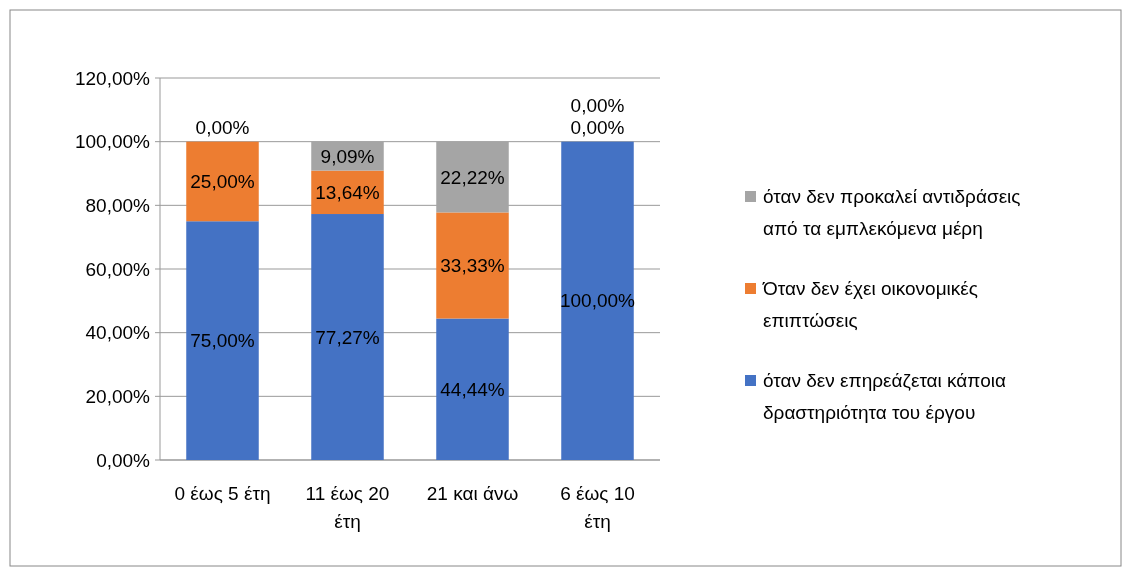 The height and width of the screenshot is (576, 1131). Describe the element at coordinates (892, 212) in the screenshot. I see `legend-label: όταν δεν προκαλεί αντιδράσεις από τα εμπλεκόμενα μέρη` at that location.